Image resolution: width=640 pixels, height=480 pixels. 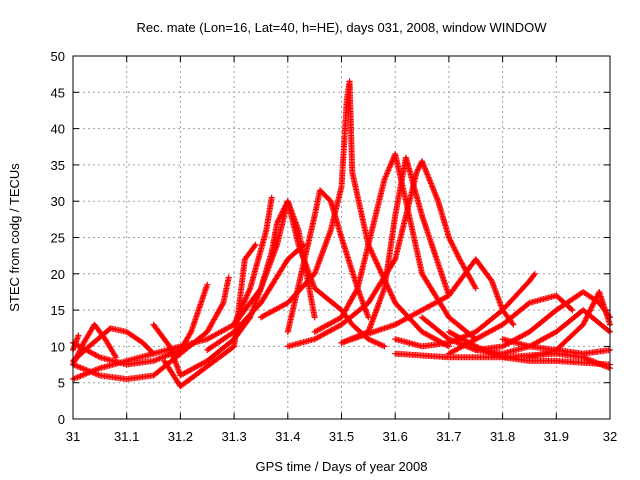 What do you see at coordinates (58, 346) in the screenshot?
I see `y-tick-label: 10` at bounding box center [58, 346].